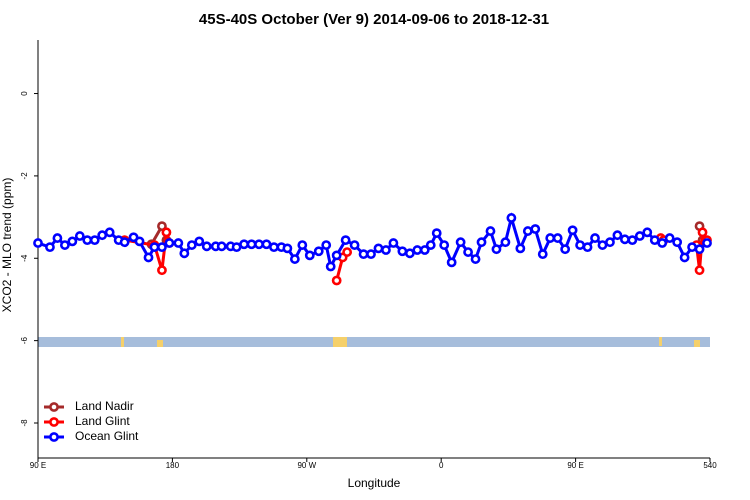 Image resolution: width=750 pixels, height=500 pixels. What do you see at coordinates (7, 245) in the screenshot?
I see `y-axis-label: XCO2 - MLO trend (ppm)` at bounding box center [7, 245].